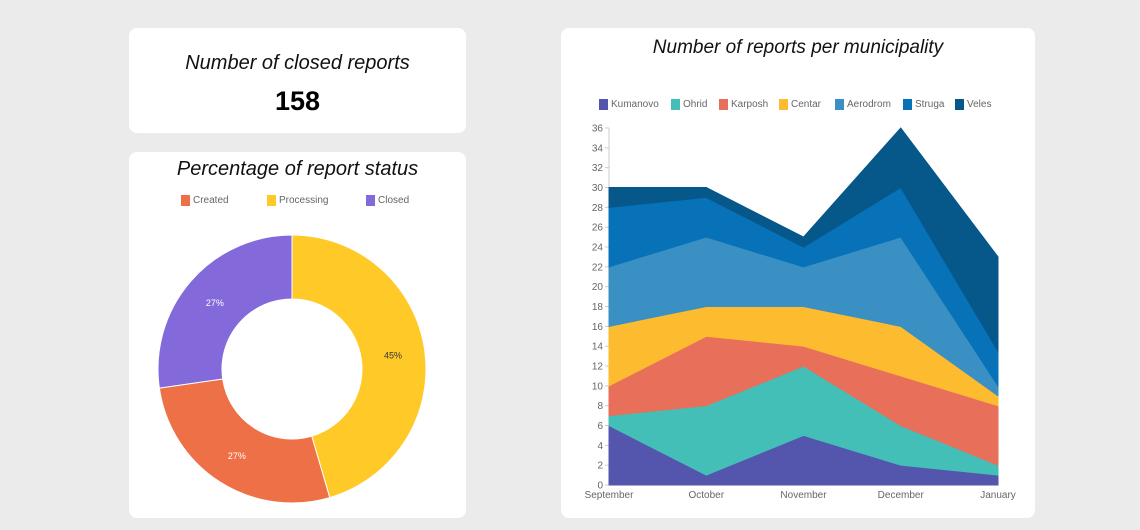 This screenshot has height=530, width=1140. Describe the element at coordinates (598, 208) in the screenshot. I see `y-tick-label: 28` at that location.